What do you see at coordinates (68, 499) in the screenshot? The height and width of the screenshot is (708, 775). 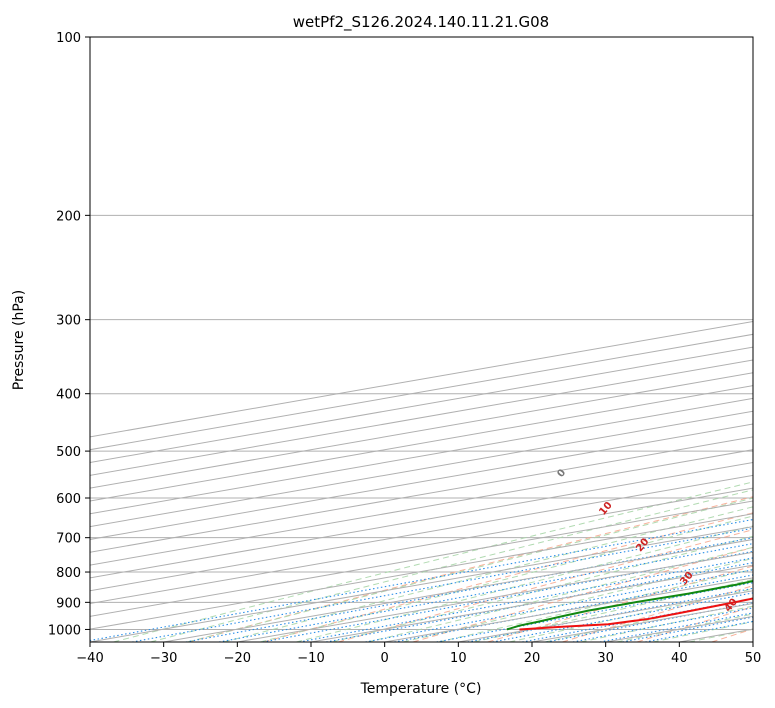 I see `y-tick-label: 600` at bounding box center [68, 499].